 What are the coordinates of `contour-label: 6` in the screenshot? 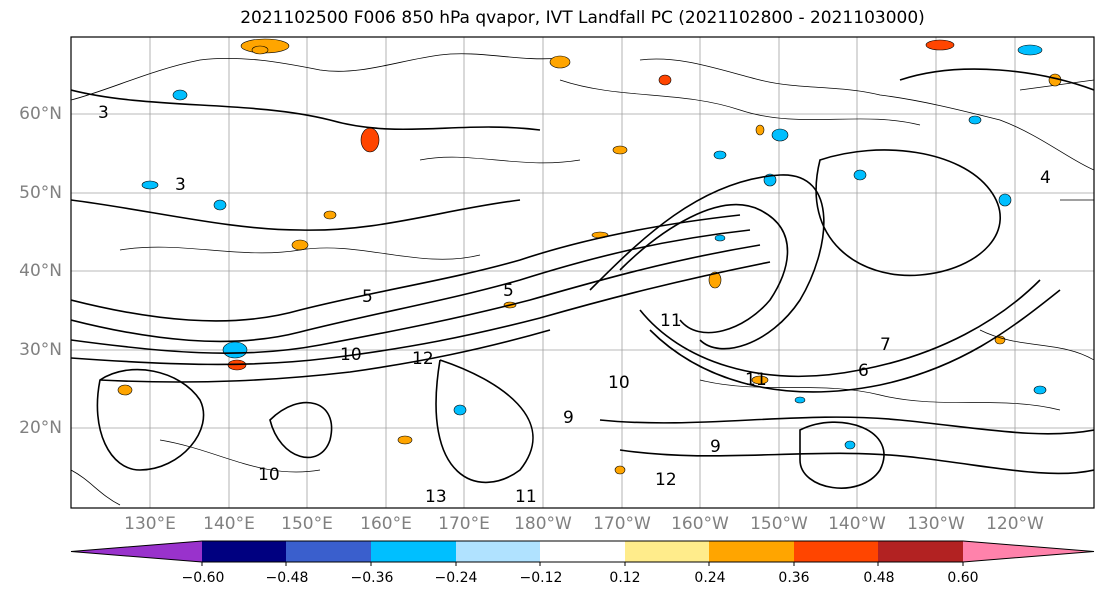 It's located at (863, 371).